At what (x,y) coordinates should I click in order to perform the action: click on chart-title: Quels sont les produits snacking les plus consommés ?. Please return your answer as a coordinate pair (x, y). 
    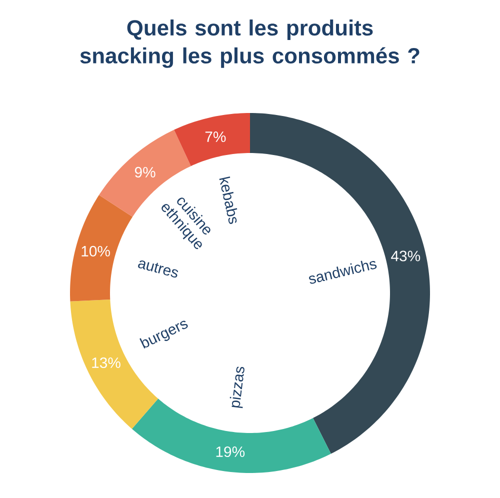
    Looking at the image, I should click on (250, 44).